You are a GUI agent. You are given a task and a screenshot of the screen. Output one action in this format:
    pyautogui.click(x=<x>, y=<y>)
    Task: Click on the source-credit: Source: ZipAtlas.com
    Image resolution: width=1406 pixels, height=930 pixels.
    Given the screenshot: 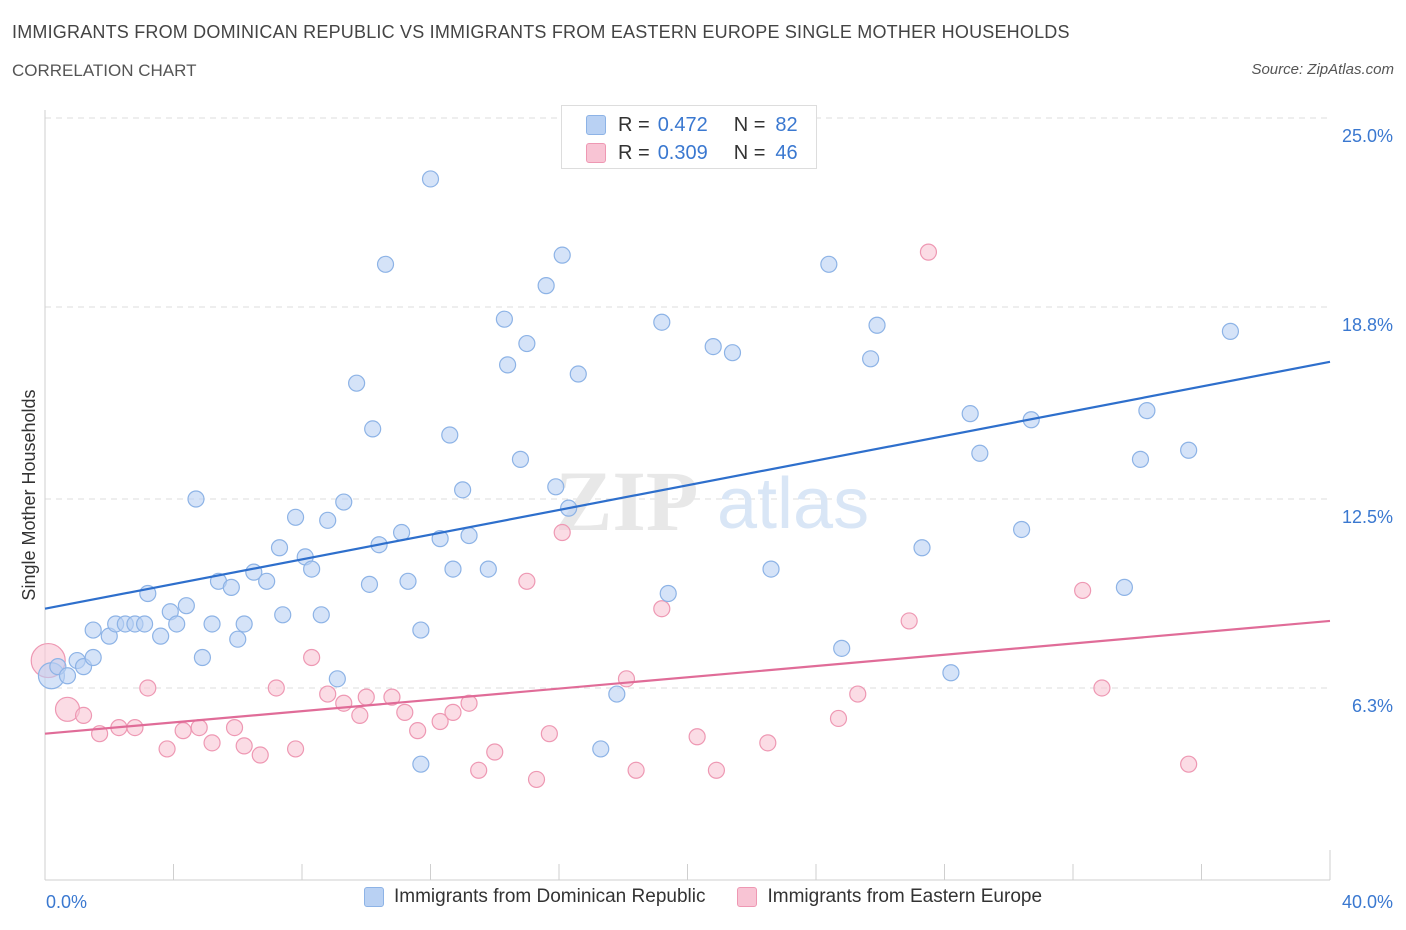 What is the action you would take?
    pyautogui.click(x=1322, y=69)
    